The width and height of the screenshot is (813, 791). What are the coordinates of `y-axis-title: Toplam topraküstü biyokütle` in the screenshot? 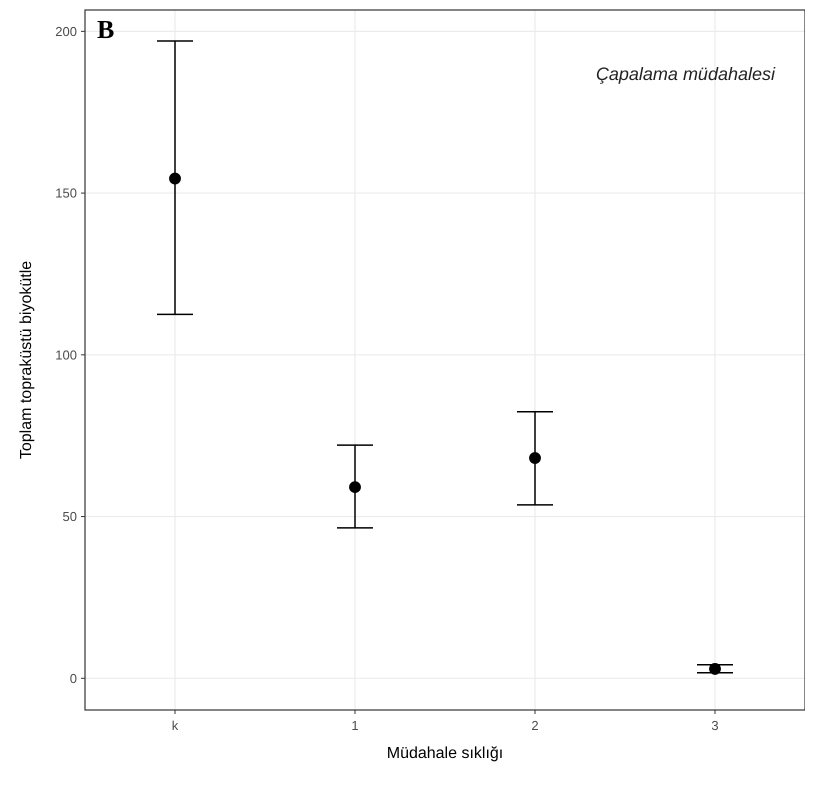 It's located at (26, 360).